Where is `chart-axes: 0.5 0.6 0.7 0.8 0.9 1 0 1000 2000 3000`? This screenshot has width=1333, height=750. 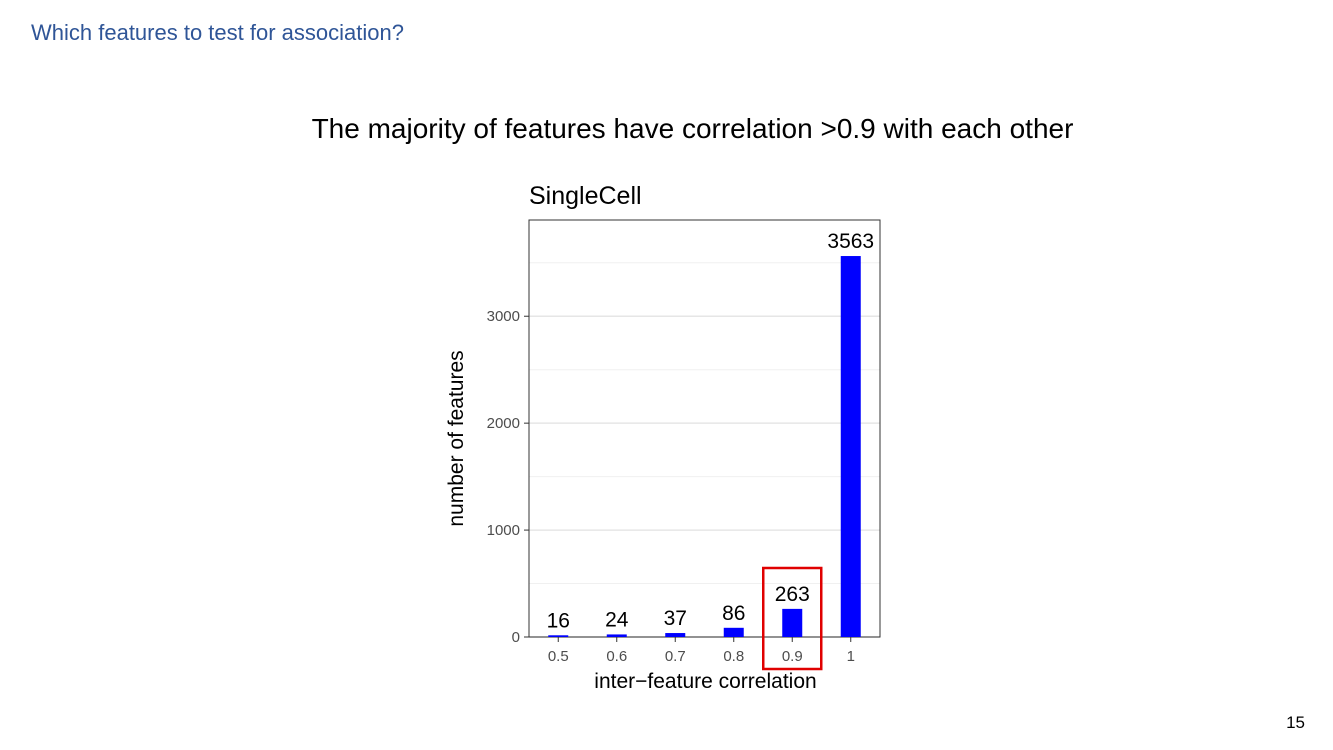
chart-axes: 0.5 0.6 0.7 0.8 0.9 1 0 1000 2000 3000 is located at coordinates (671, 486).